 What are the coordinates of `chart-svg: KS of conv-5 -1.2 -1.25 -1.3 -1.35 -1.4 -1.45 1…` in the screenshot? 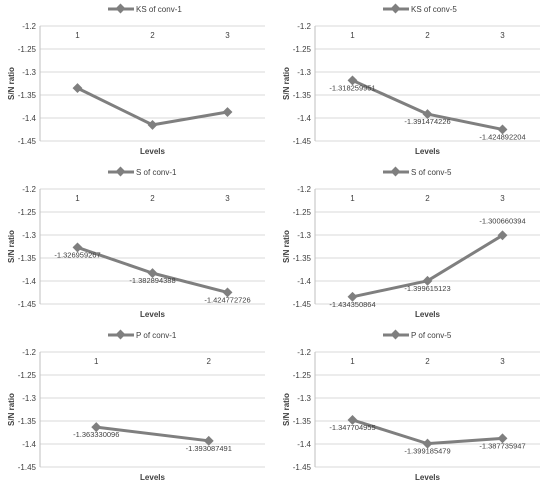 It's located at (411, 79).